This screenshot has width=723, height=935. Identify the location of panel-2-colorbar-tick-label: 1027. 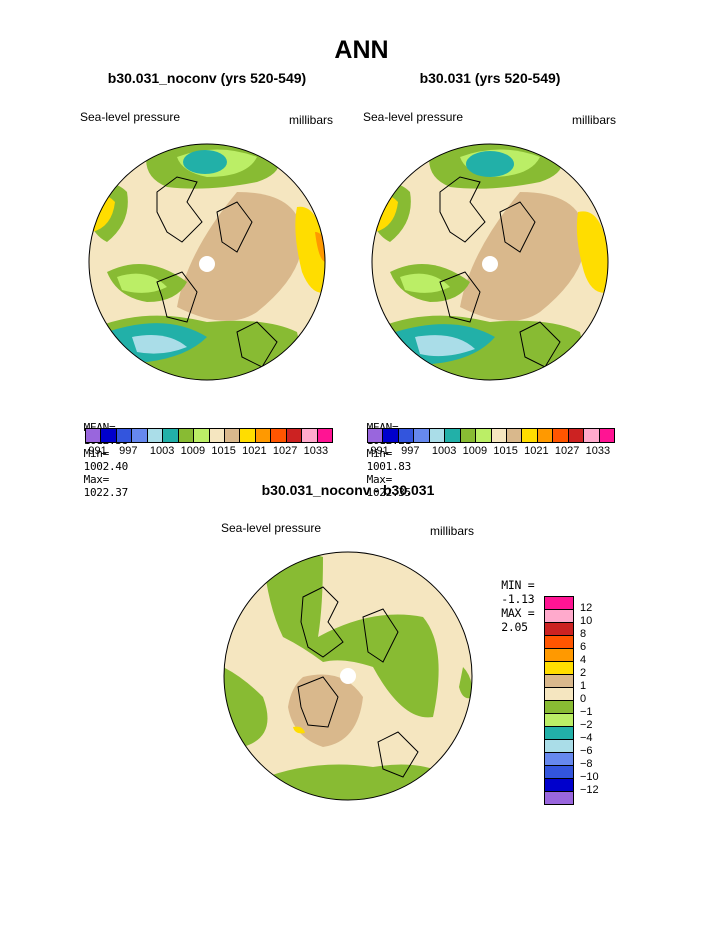
(567, 451).